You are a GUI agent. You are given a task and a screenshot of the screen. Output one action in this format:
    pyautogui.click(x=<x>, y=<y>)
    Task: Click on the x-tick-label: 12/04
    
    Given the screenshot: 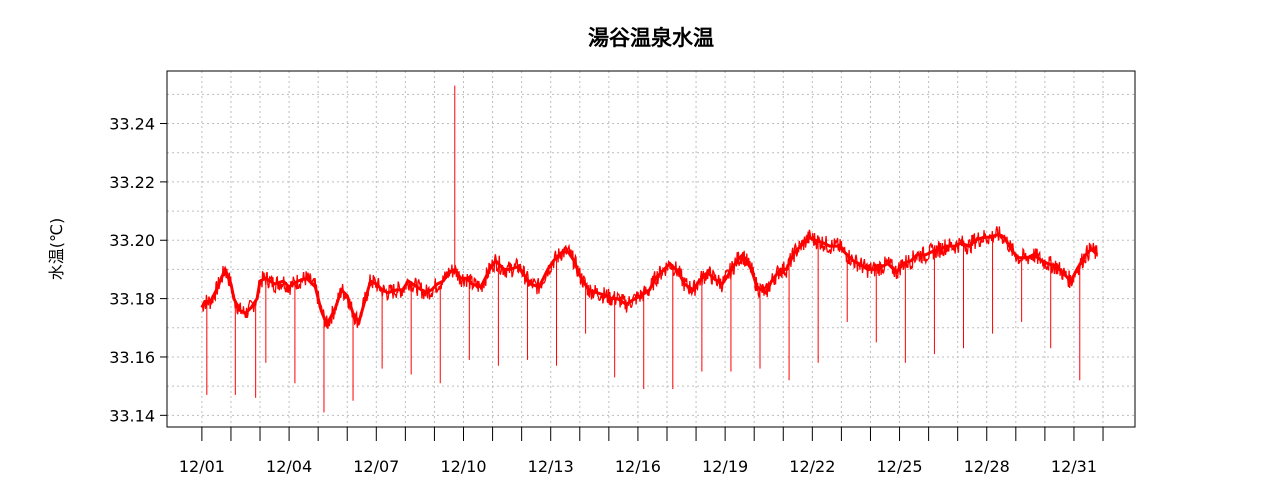 What is the action you would take?
    pyautogui.click(x=289, y=466)
    